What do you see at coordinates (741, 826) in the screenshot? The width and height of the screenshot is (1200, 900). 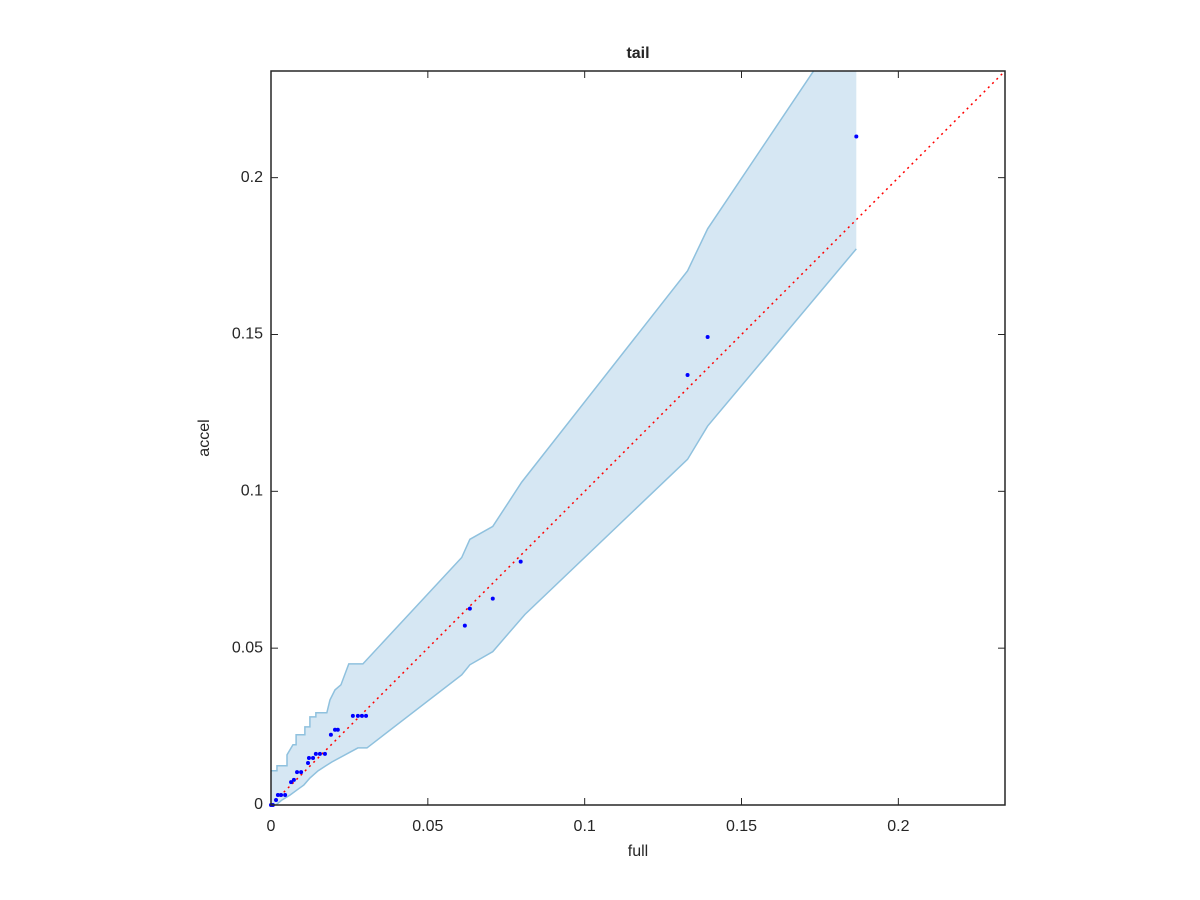 I see `x-tick-label: 0.15` at bounding box center [741, 826].